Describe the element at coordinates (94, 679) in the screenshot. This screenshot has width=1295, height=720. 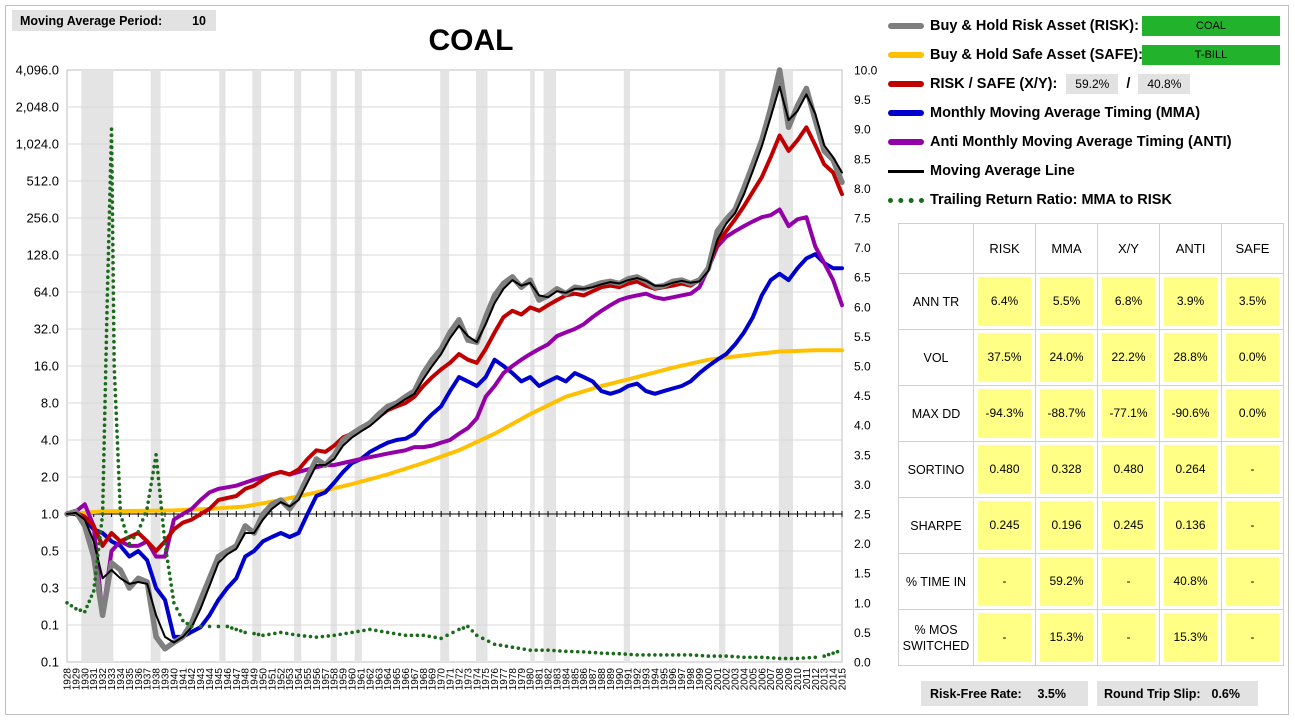
I see `x-tick-label: 1931` at that location.